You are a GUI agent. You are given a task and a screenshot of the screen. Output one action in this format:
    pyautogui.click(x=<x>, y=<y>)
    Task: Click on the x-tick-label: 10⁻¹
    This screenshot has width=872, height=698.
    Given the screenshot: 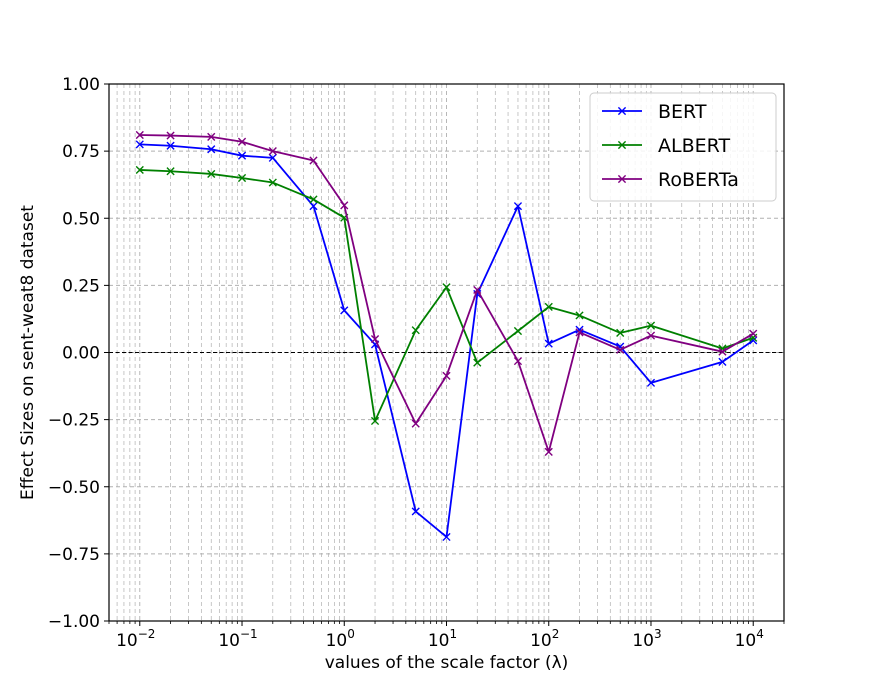 What is the action you would take?
    pyautogui.click(x=237, y=639)
    